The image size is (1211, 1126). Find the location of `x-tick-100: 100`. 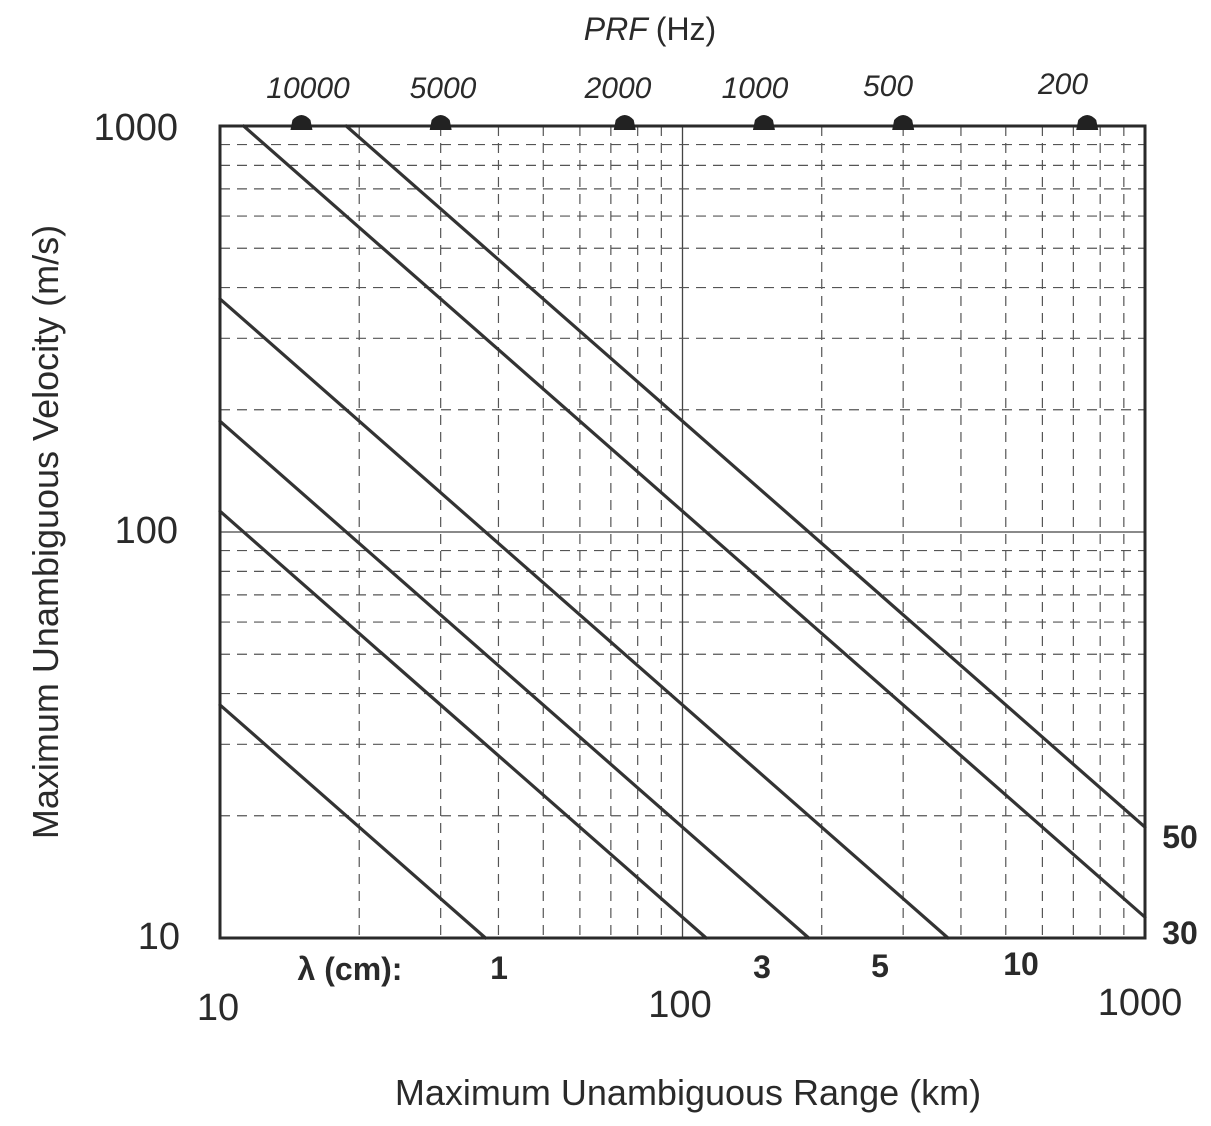

x-tick-100: 100 is located at coordinates (679, 1005).